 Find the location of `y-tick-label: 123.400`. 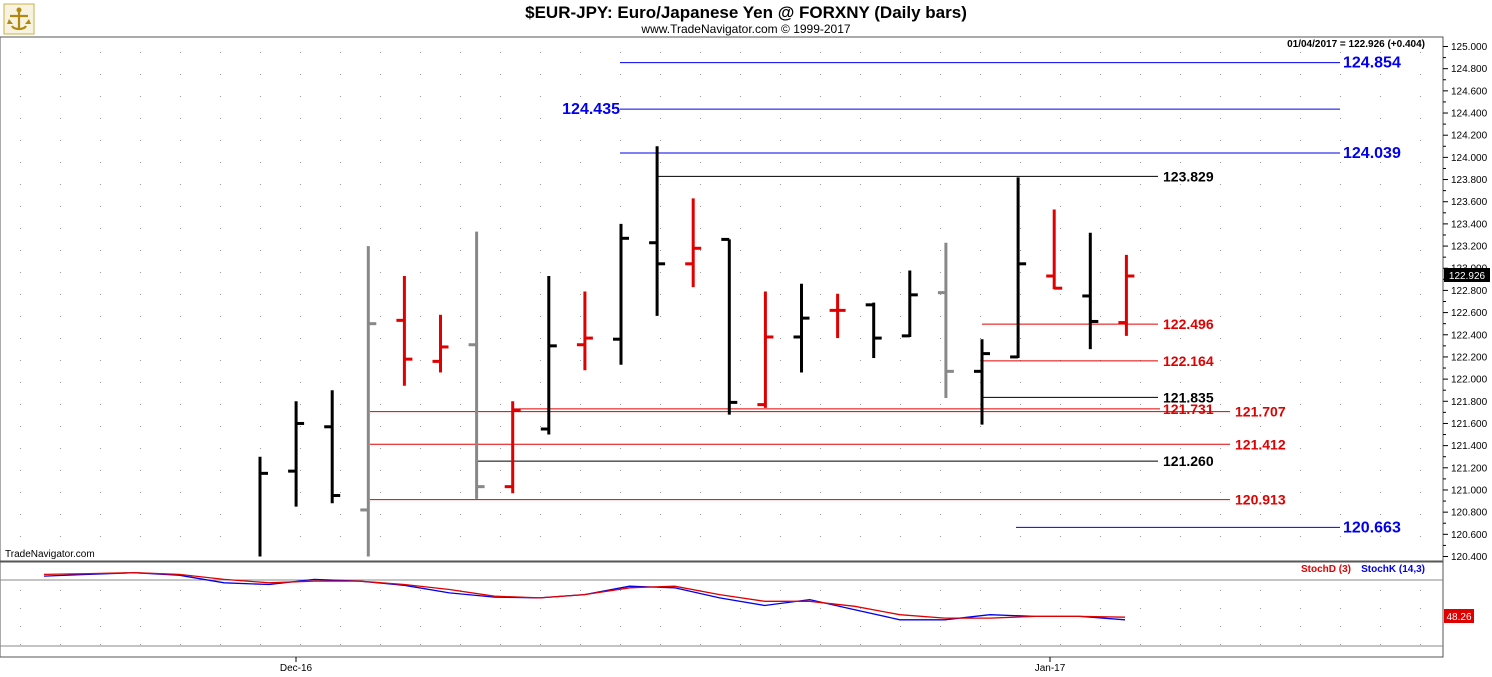

y-tick-label: 123.400 is located at coordinates (1469, 224).